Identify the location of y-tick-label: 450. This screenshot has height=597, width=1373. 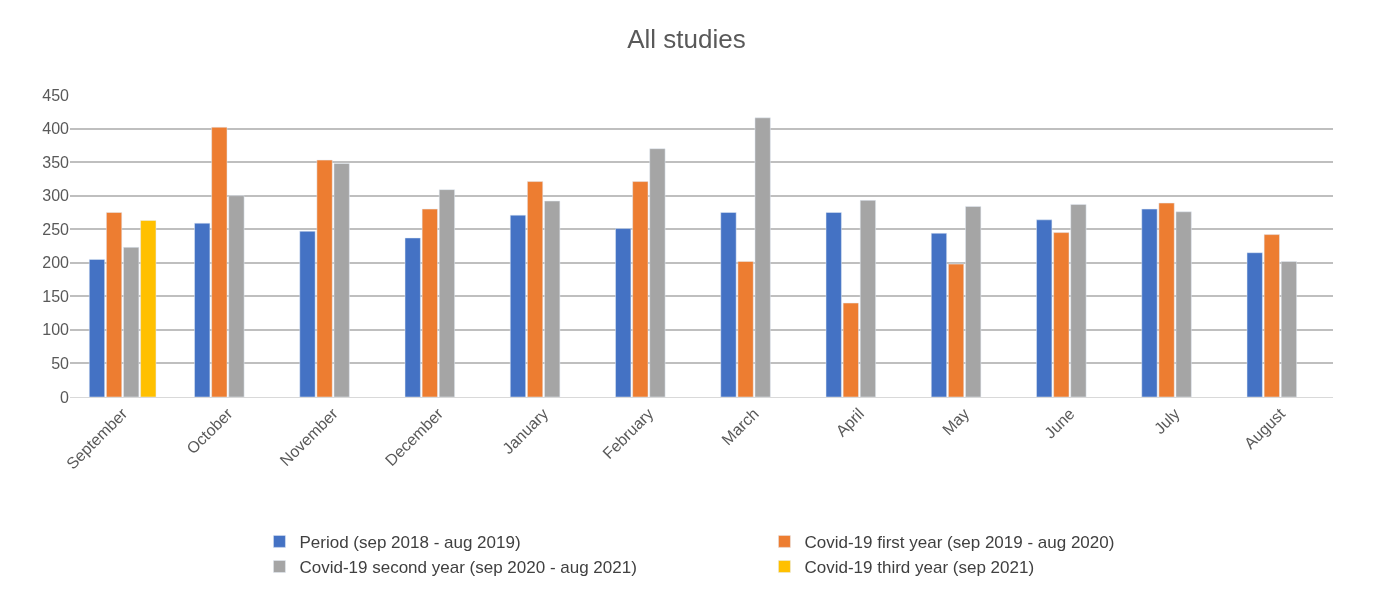
(56, 95).